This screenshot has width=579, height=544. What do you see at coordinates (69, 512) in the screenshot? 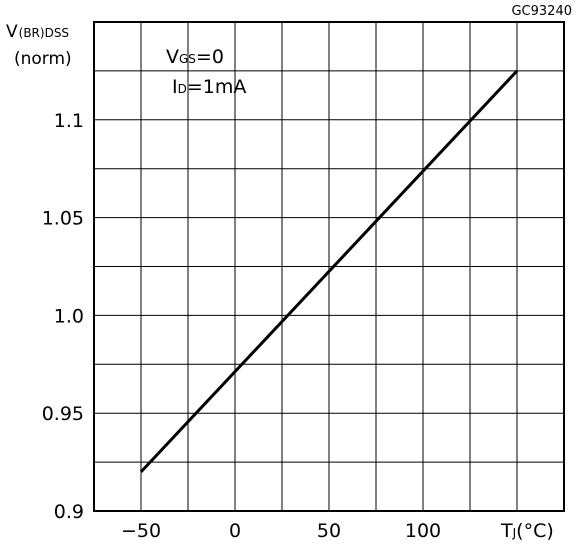
I see `y-tick-label: 0.9` at bounding box center [69, 512].